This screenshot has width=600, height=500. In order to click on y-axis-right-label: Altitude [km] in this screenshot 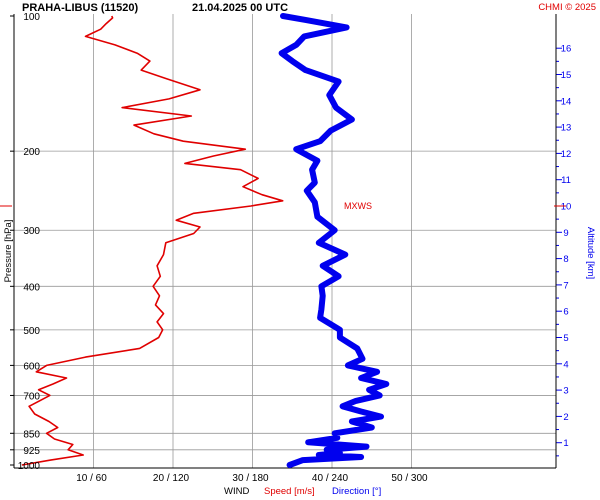, I will do `click(590, 253)`.